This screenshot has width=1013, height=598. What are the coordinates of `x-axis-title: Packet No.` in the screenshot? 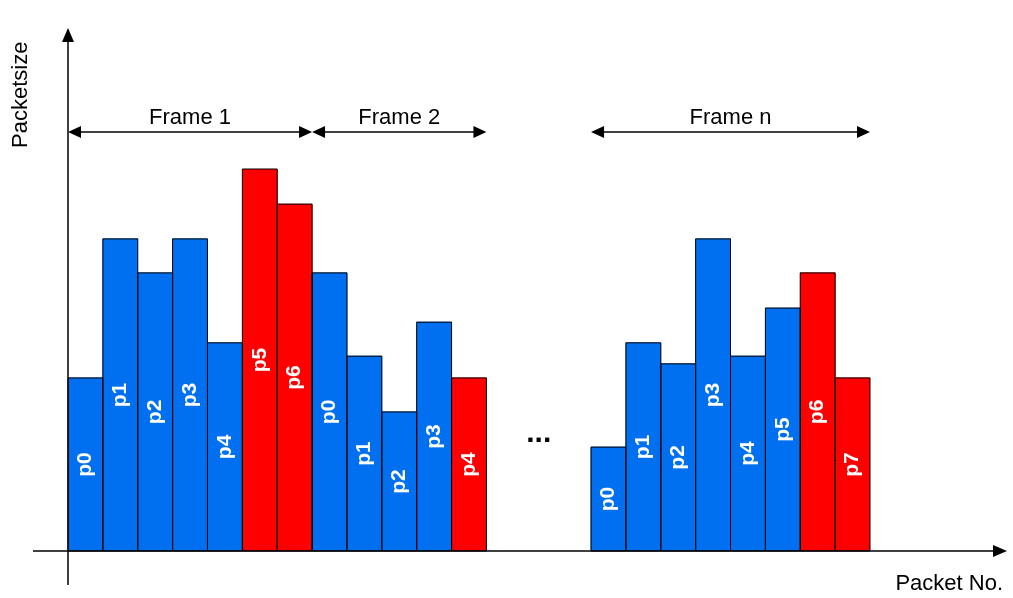 It's located at (949, 583).